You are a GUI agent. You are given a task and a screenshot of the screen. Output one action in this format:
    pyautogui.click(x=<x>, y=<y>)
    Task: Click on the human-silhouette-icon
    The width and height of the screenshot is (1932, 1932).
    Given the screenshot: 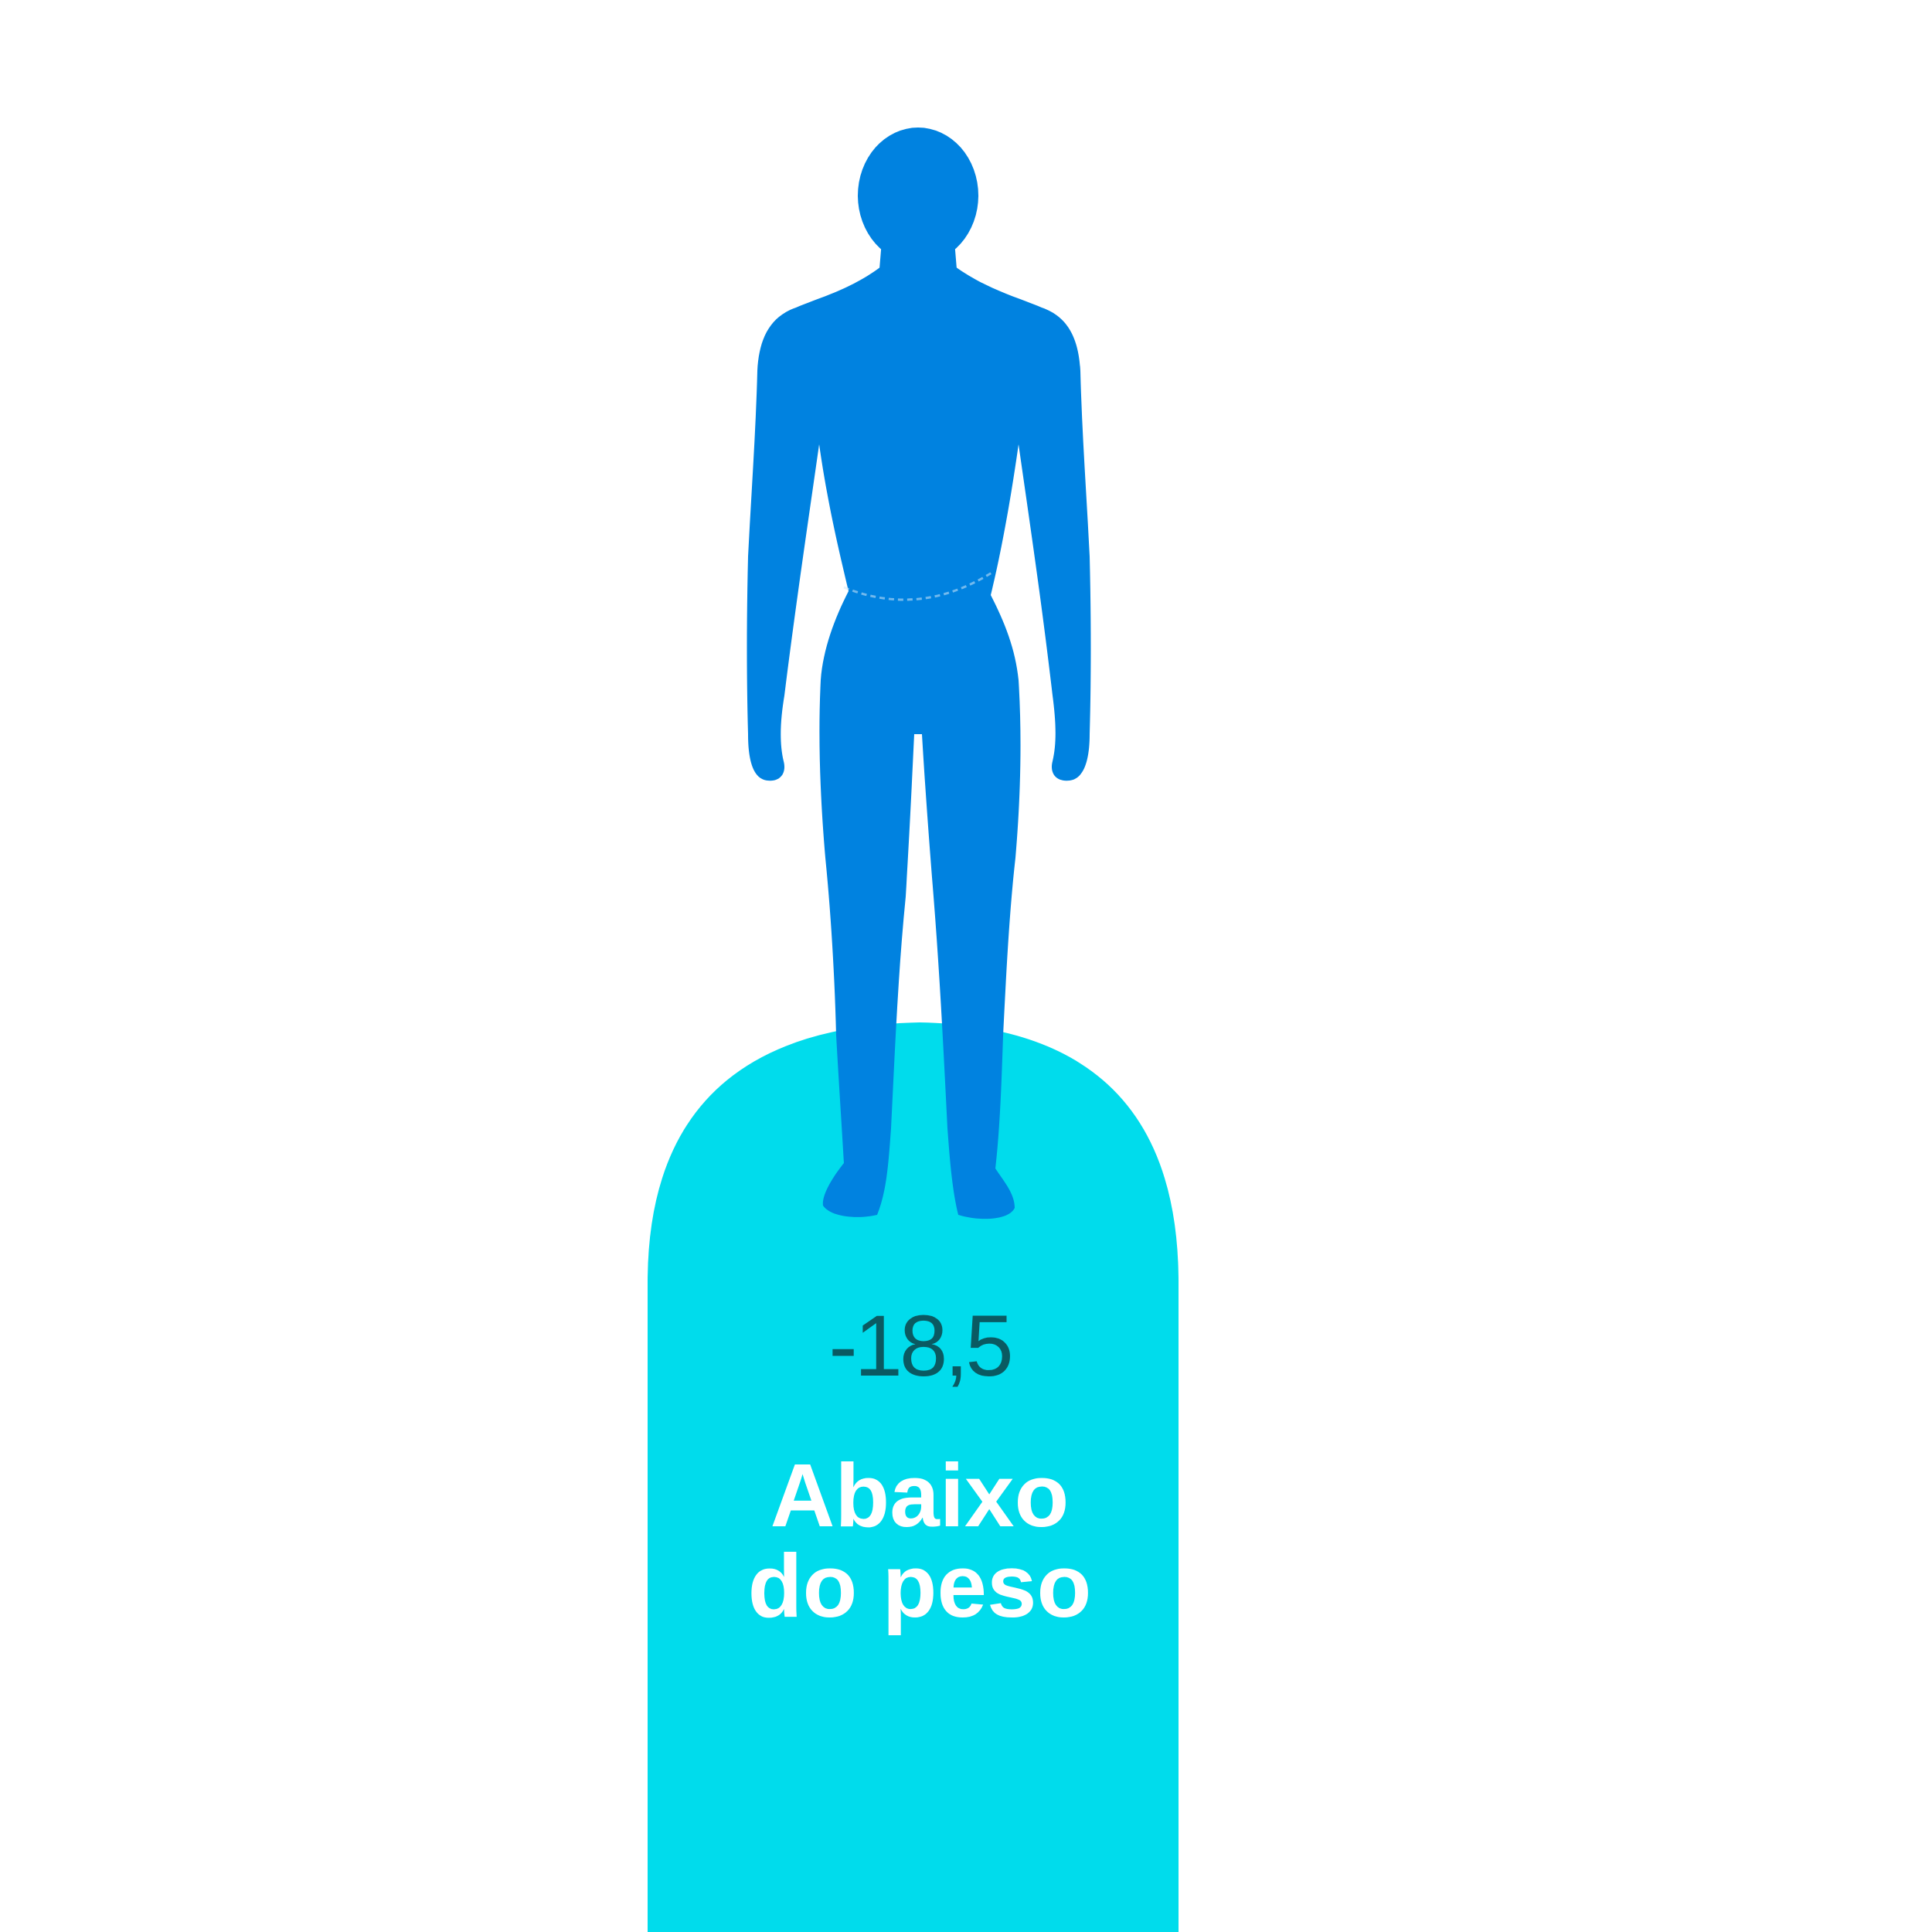 What is the action you would take?
    pyautogui.click(x=919, y=674)
    